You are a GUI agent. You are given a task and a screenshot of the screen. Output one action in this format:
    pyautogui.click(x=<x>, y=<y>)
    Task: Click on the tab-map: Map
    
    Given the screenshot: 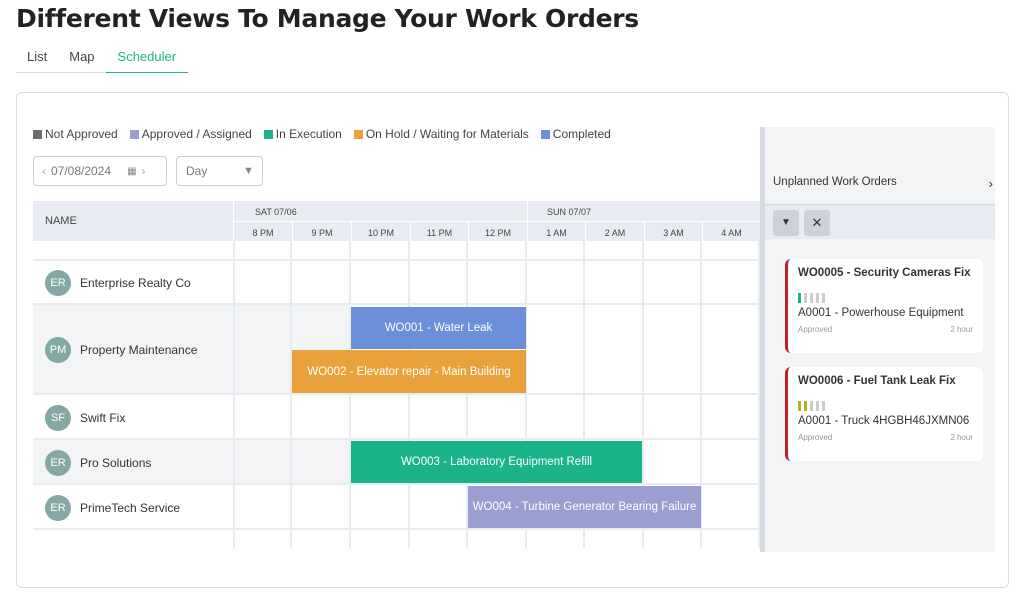 What is the action you would take?
    pyautogui.click(x=82, y=58)
    